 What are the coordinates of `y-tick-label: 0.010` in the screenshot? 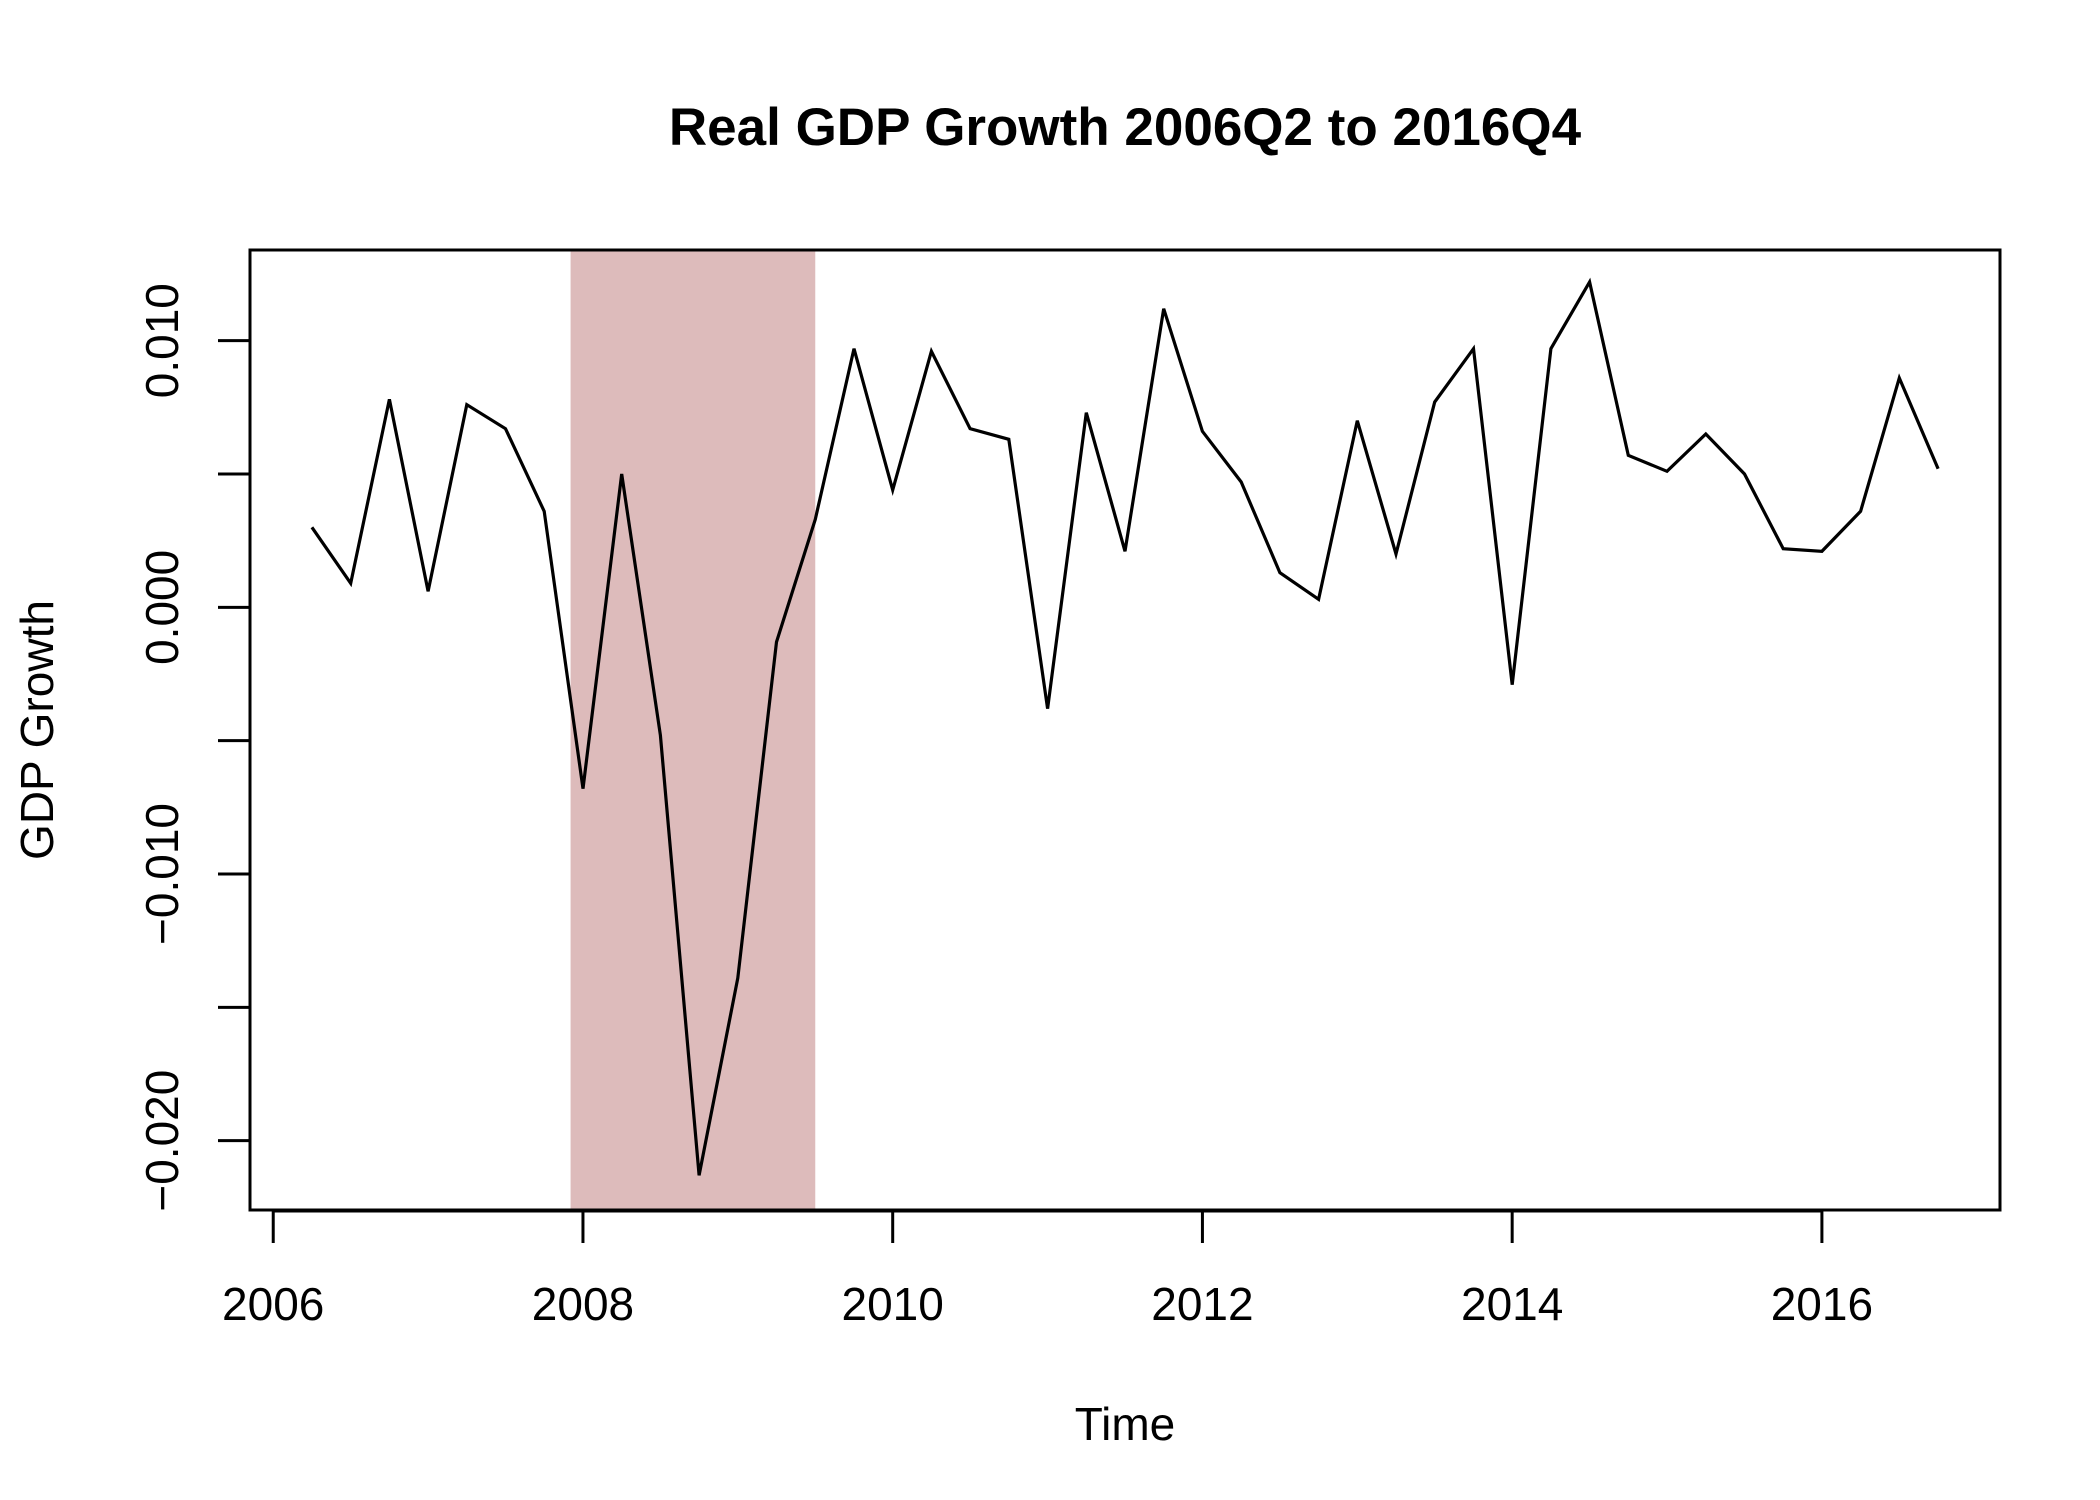 It's located at (162, 340).